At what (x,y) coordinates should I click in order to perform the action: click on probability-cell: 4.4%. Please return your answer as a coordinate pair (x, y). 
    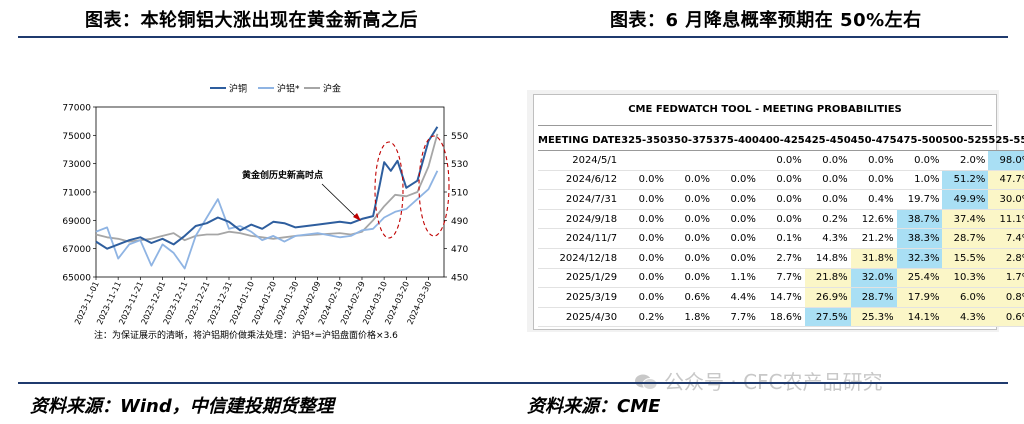
    Looking at the image, I should click on (735, 297).